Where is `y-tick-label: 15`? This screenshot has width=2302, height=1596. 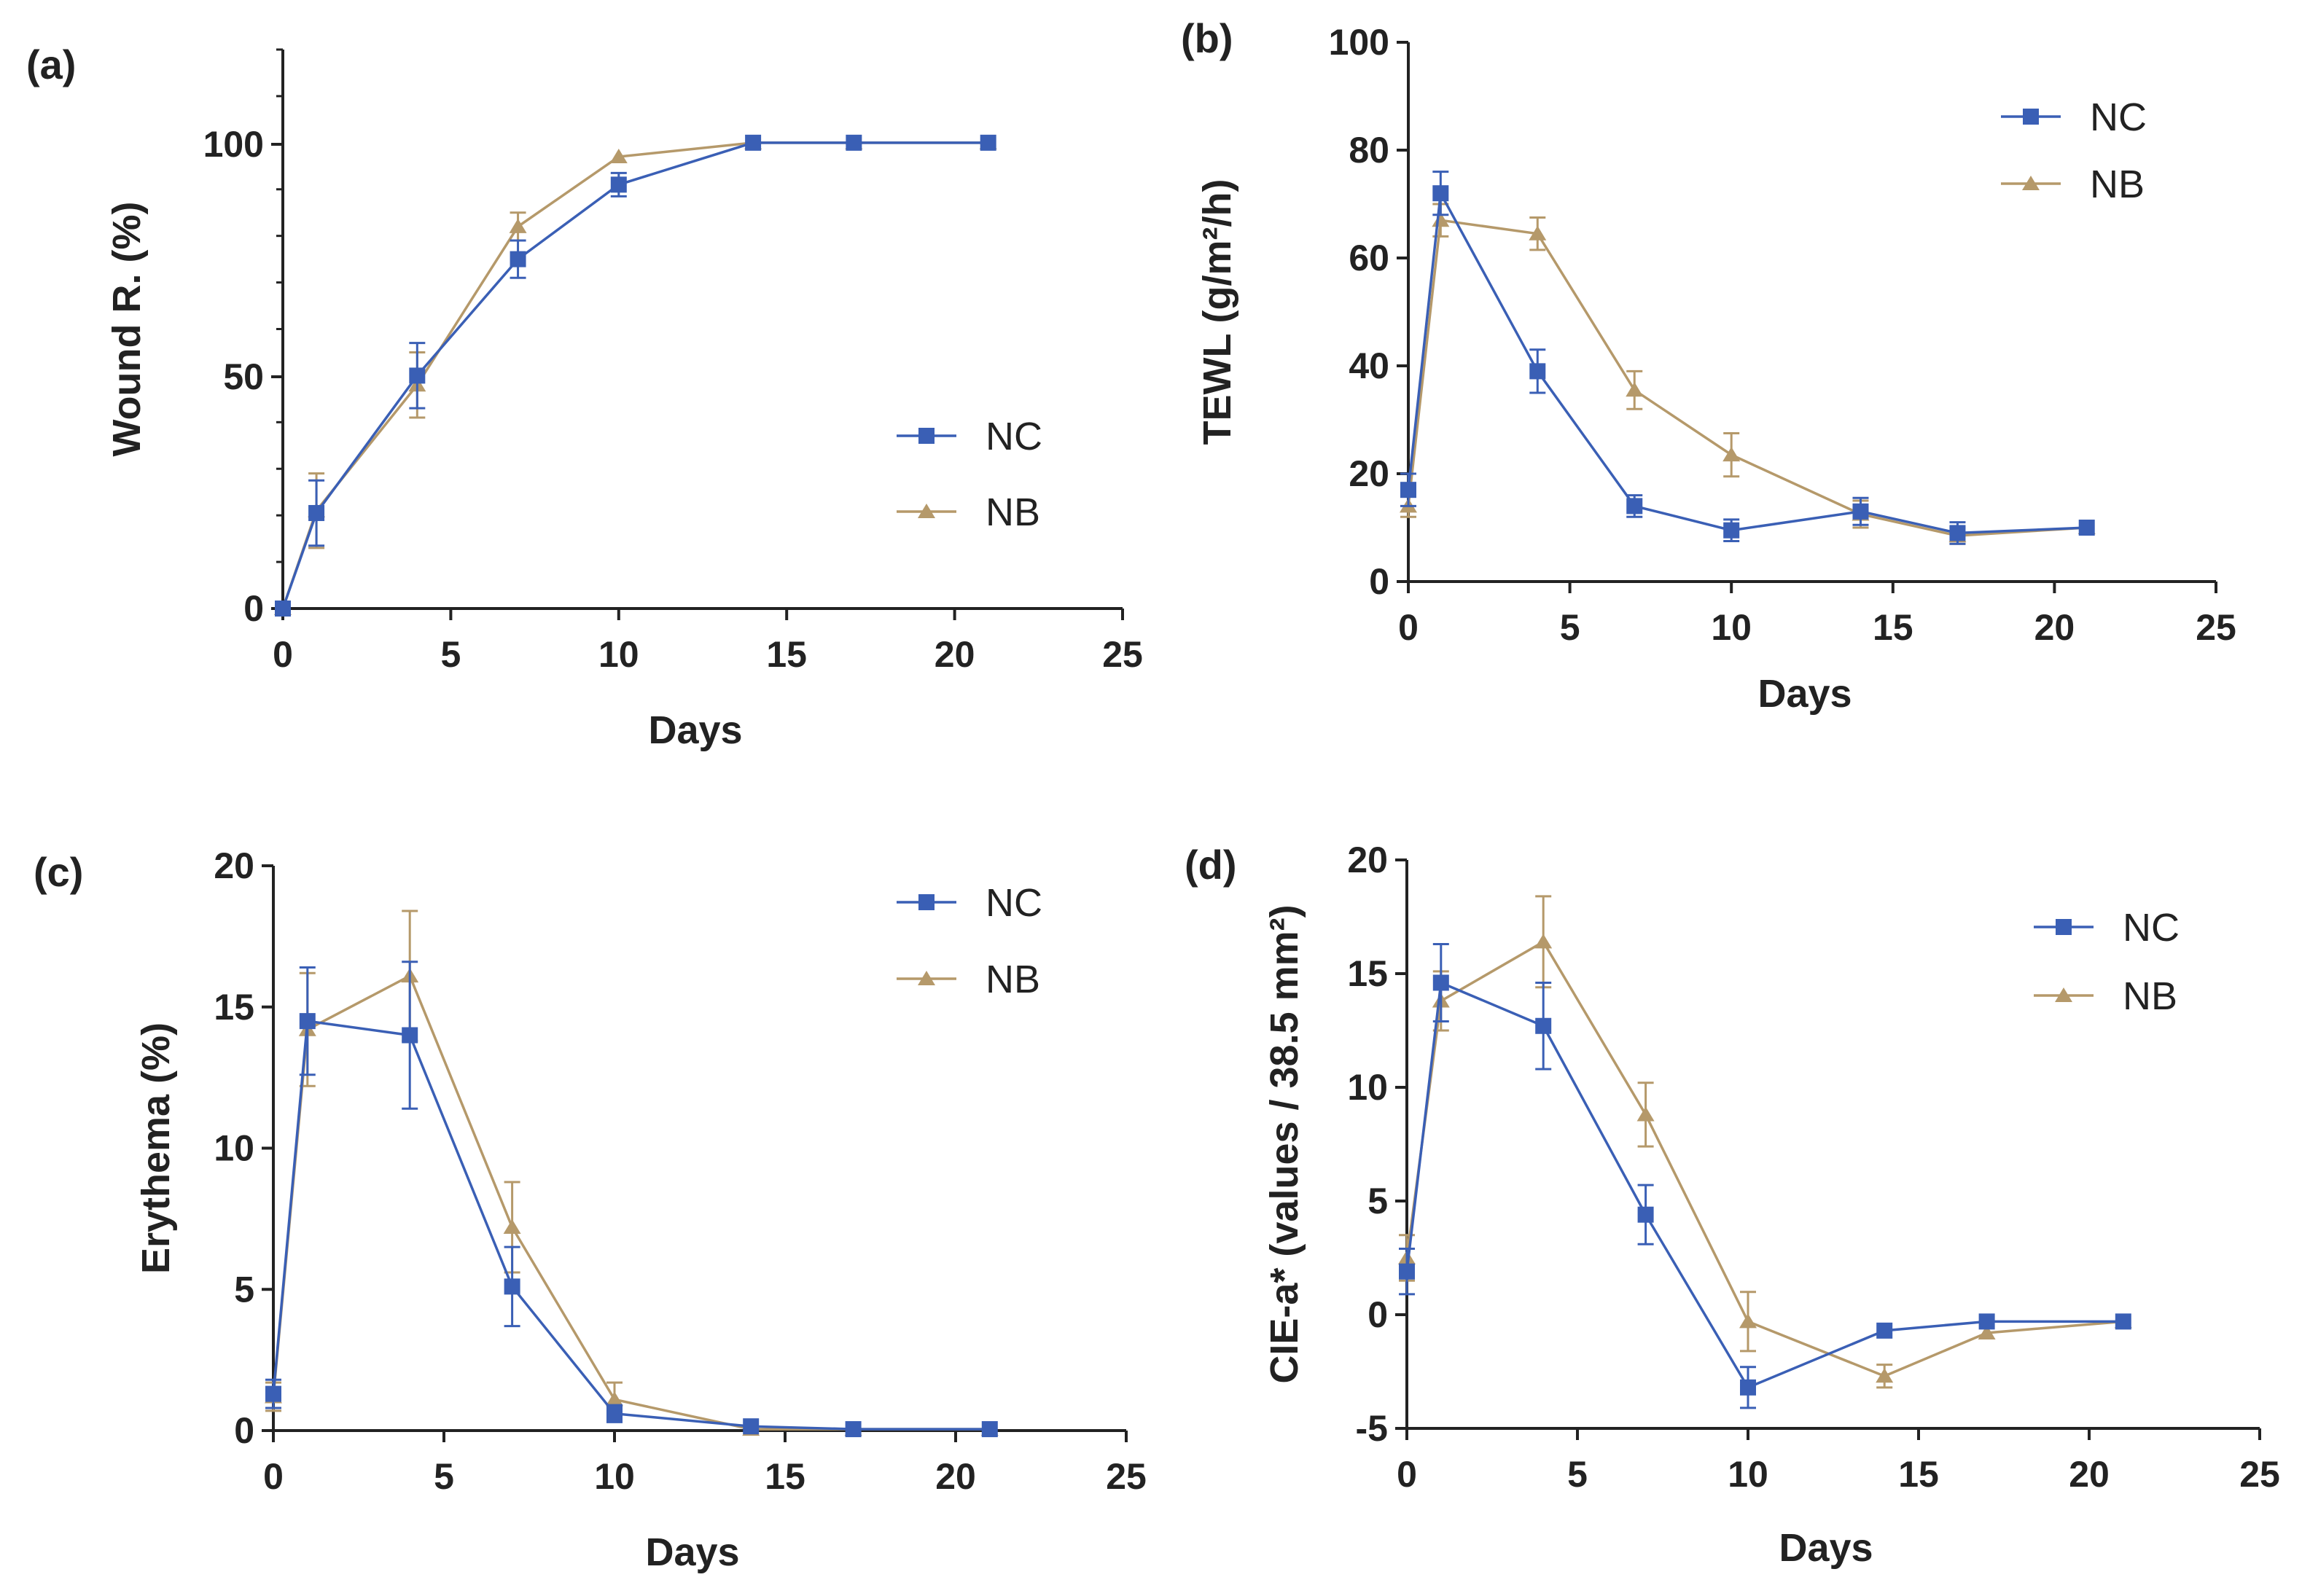
y-tick-label: 15 is located at coordinates (1367, 973).